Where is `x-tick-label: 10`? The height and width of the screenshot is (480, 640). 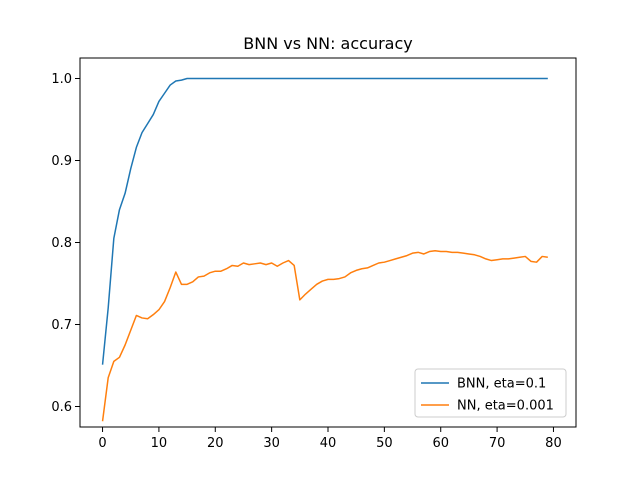 x-tick-label: 10 is located at coordinates (159, 443).